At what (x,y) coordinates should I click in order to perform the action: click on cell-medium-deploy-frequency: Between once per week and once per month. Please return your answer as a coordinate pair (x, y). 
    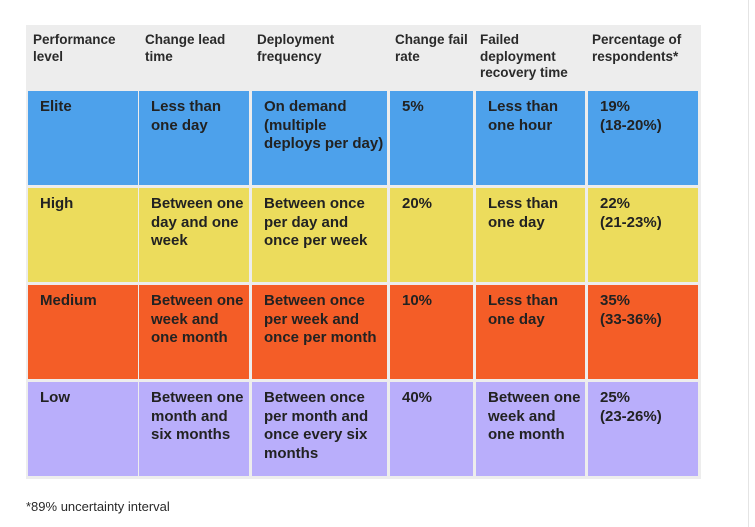
    Looking at the image, I should click on (319, 332).